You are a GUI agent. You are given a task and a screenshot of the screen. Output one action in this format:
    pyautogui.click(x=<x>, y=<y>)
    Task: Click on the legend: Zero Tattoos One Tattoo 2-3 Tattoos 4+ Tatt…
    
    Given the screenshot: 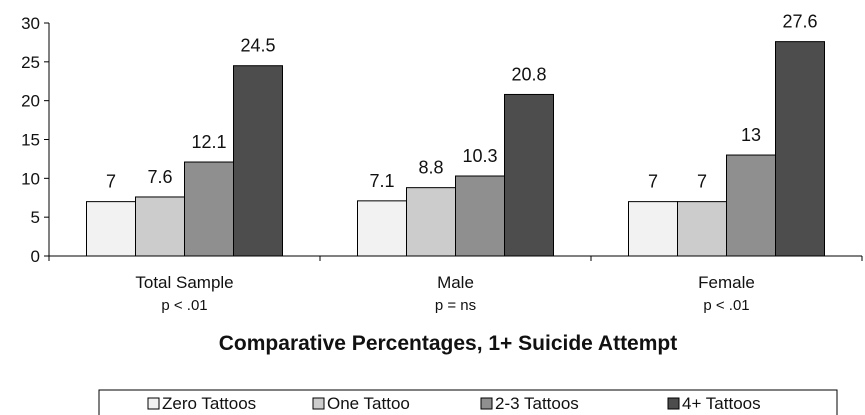 What is the action you would take?
    pyautogui.click(x=468, y=402)
    